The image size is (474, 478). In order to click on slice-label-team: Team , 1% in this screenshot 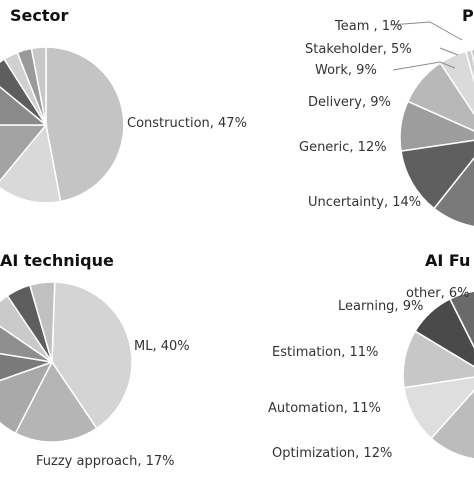, I will do `click(368, 26)`.